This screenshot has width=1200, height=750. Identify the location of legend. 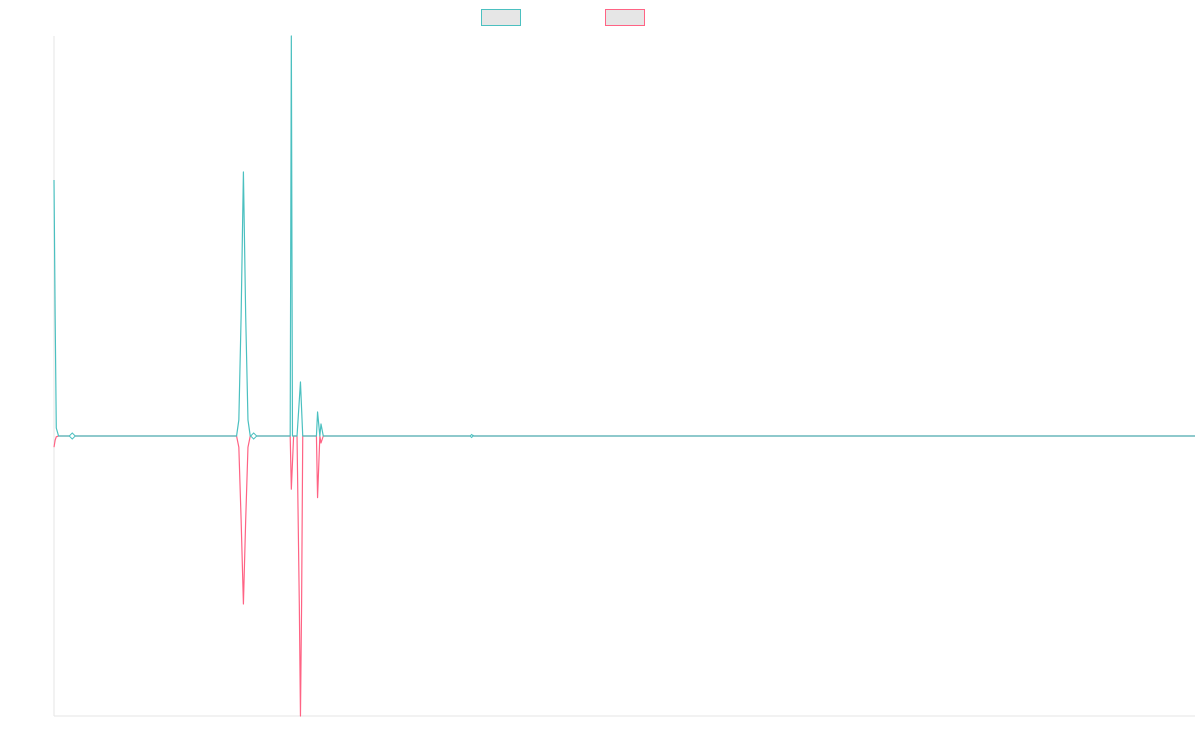
(563, 17).